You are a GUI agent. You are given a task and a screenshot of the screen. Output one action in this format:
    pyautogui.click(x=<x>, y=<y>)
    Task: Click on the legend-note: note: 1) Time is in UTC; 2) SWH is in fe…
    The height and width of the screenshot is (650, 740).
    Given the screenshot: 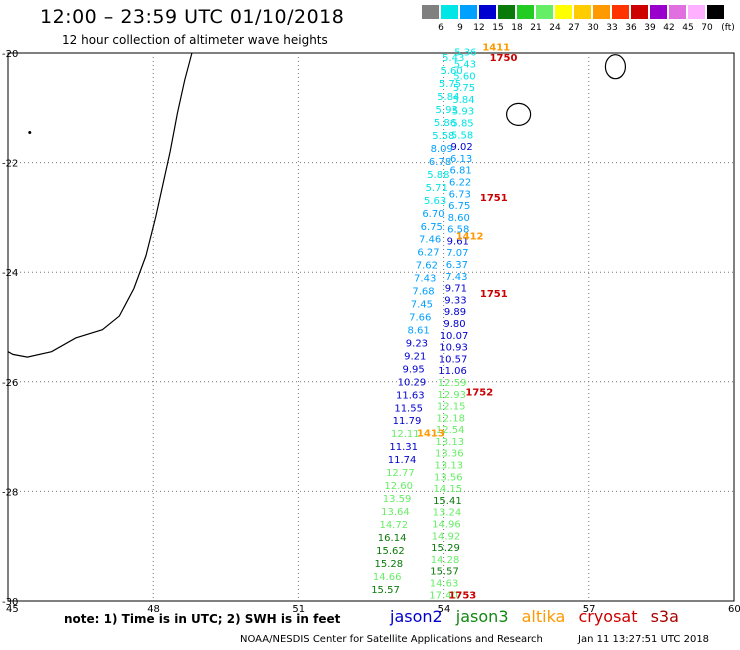 What is the action you would take?
    pyautogui.click(x=202, y=619)
    